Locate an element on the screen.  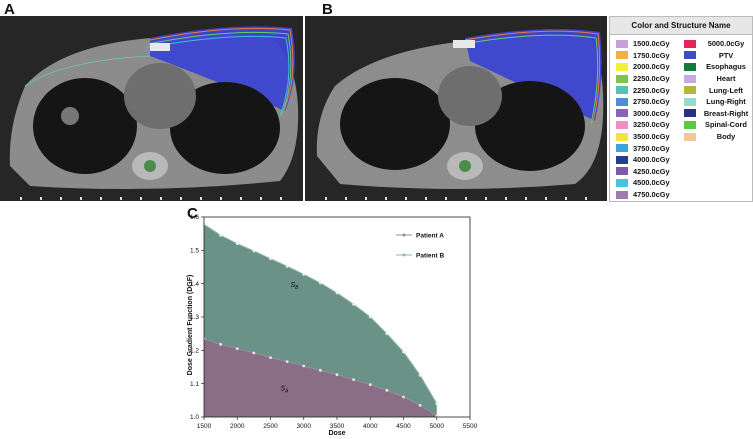
x-tick-label: 2000 is located at coordinates (237, 426).